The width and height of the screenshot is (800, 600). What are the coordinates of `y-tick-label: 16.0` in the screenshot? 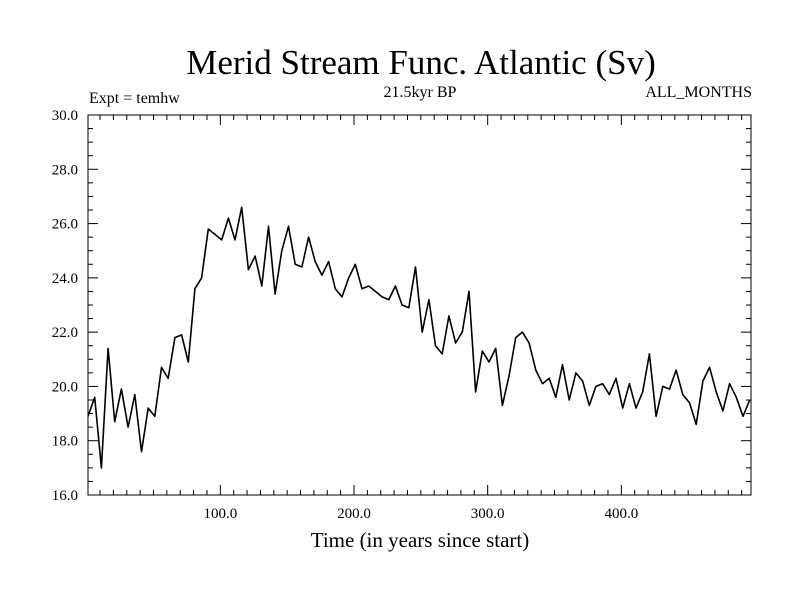 It's located at (65, 496).